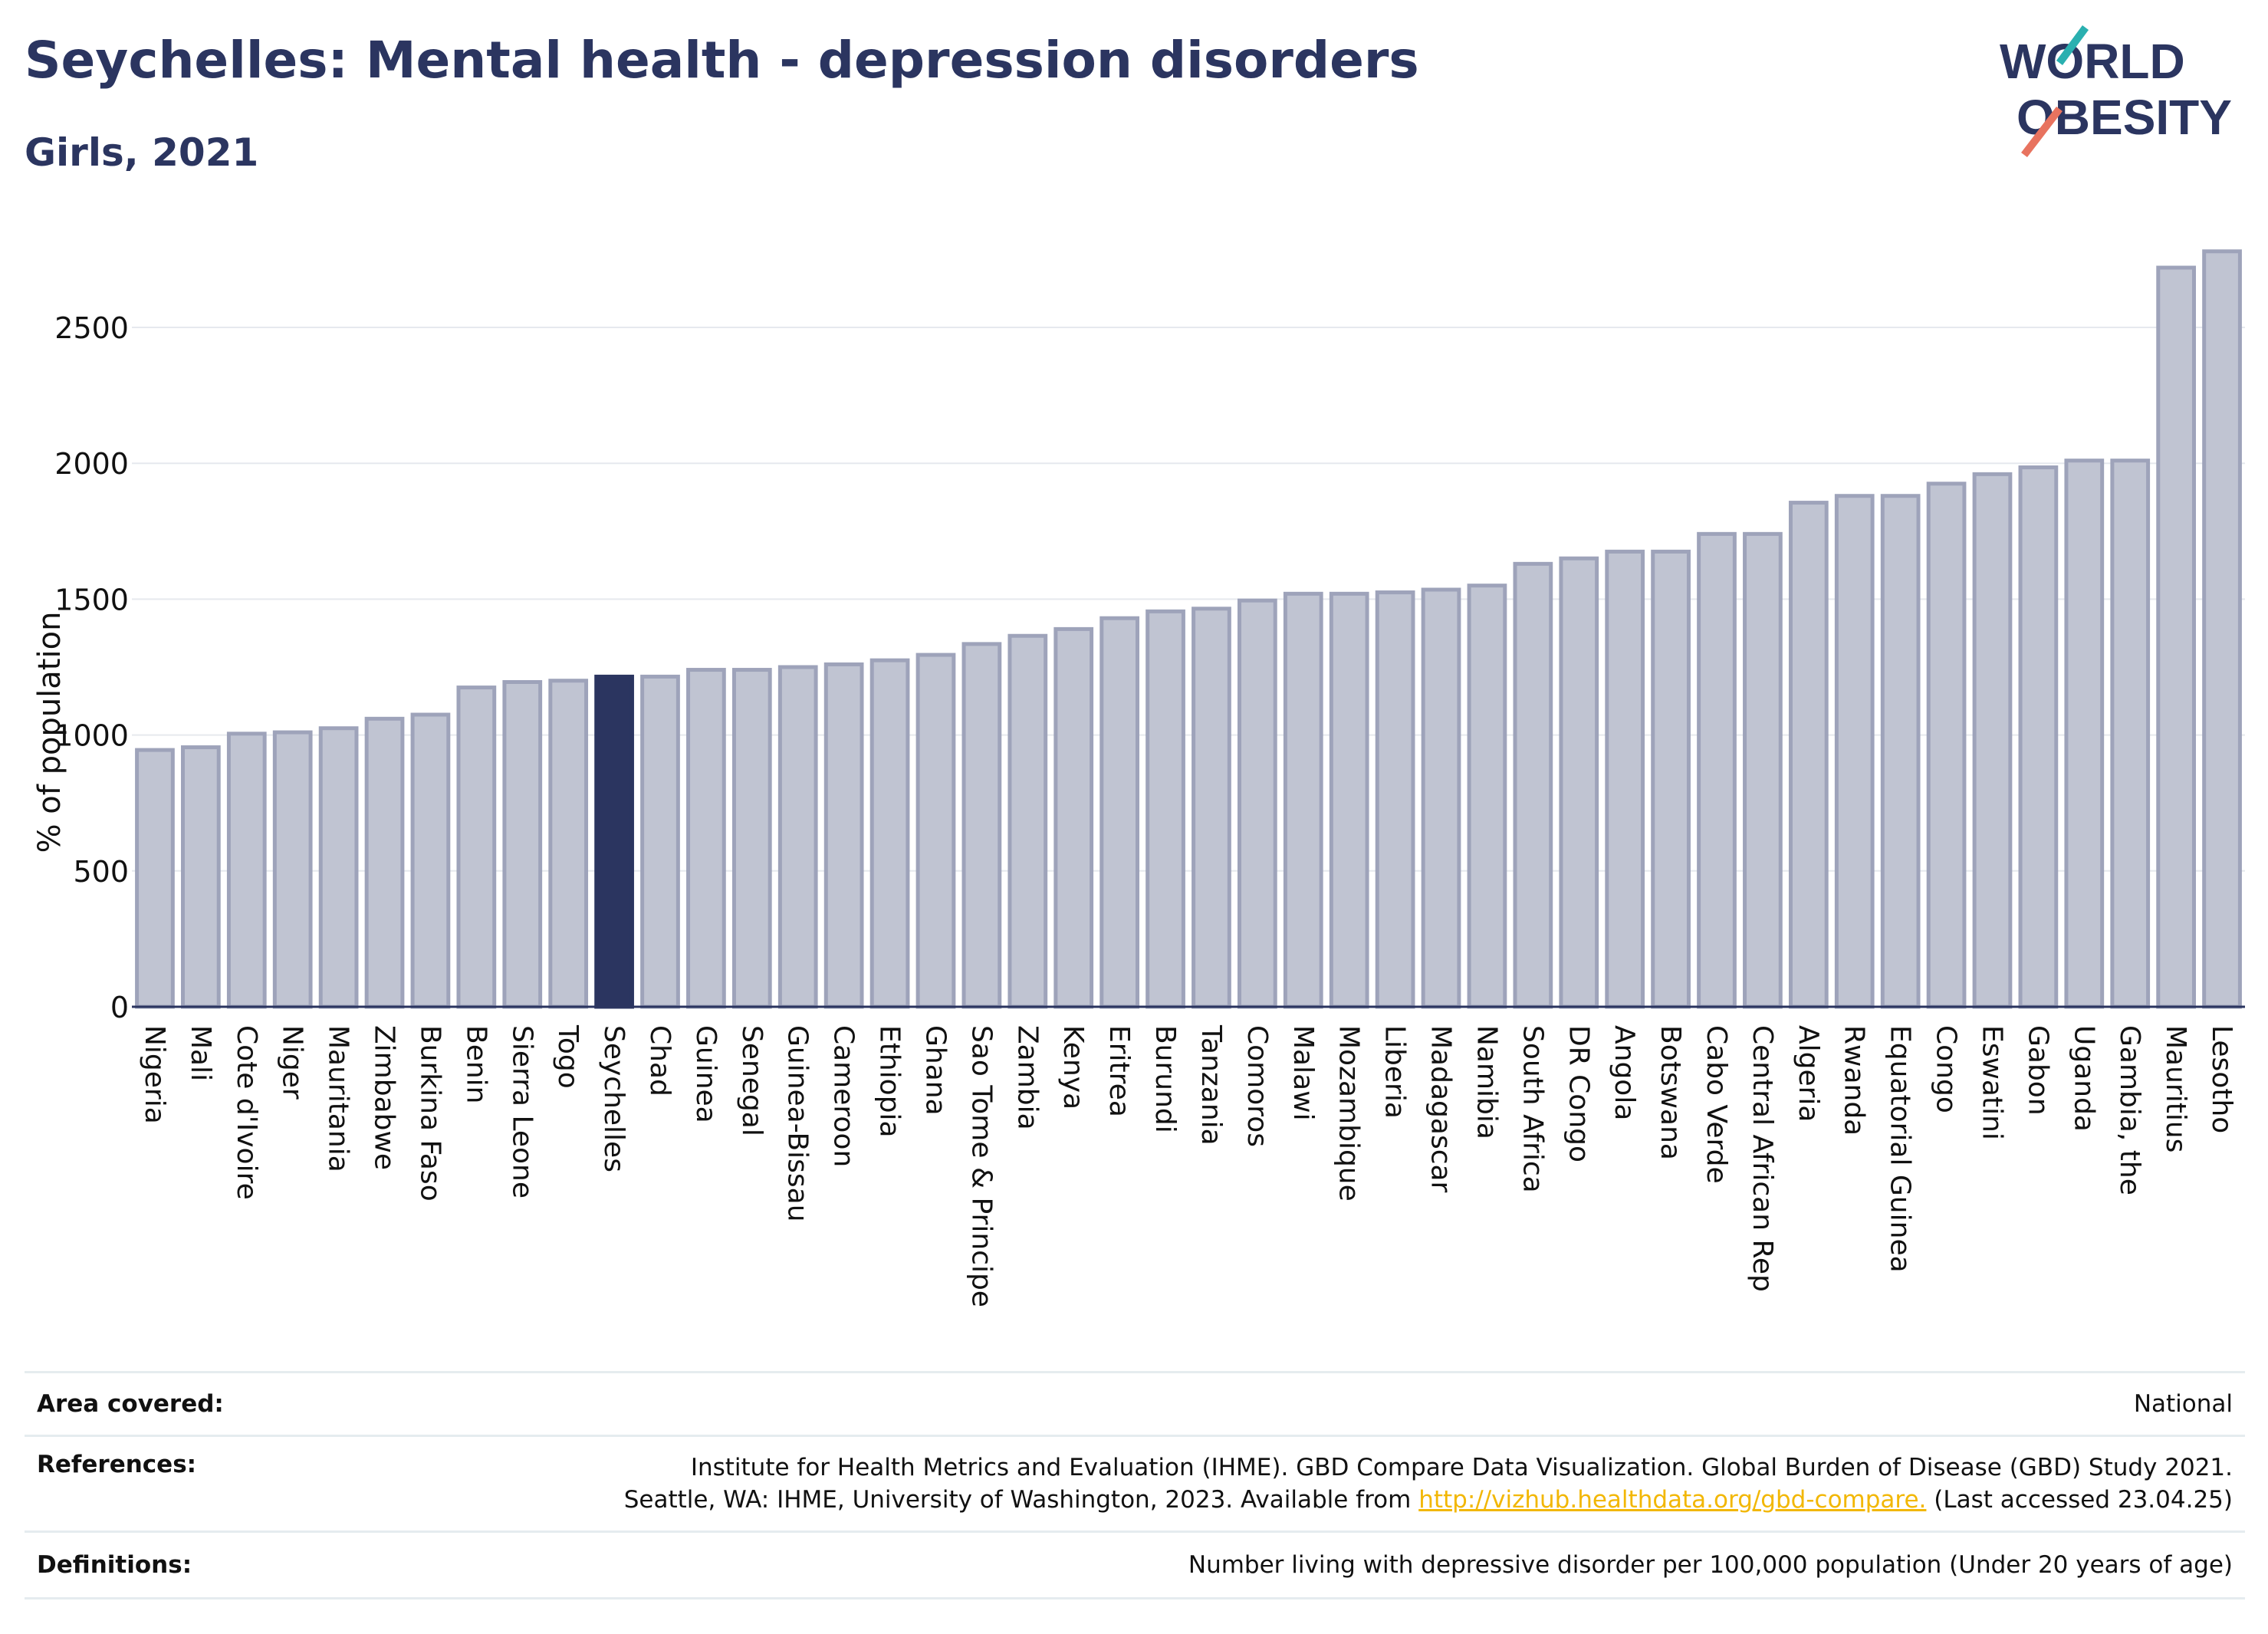 The height and width of the screenshot is (1634, 2268). Describe the element at coordinates (1073, 818) in the screenshot. I see `bar-kenya` at that location.